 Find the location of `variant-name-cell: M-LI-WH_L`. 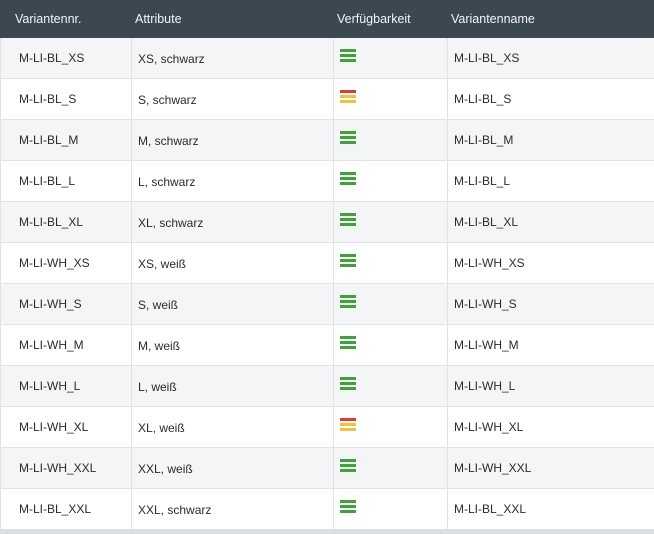

variant-name-cell: M-LI-WH_L is located at coordinates (485, 386).